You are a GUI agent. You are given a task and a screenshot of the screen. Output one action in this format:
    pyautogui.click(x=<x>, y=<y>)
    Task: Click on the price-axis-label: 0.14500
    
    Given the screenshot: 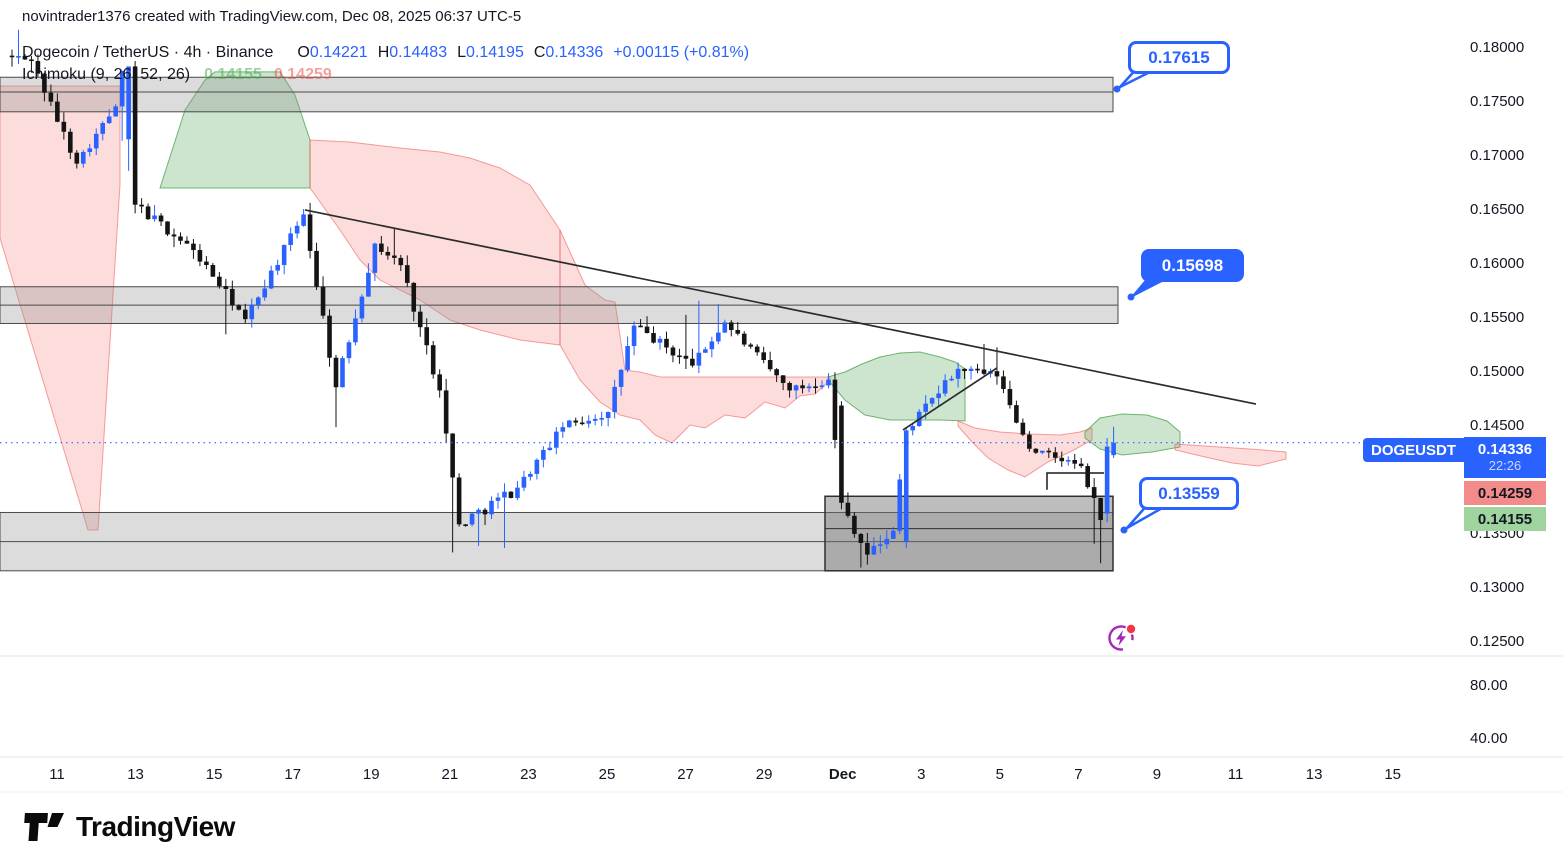 What is the action you would take?
    pyautogui.click(x=1497, y=425)
    